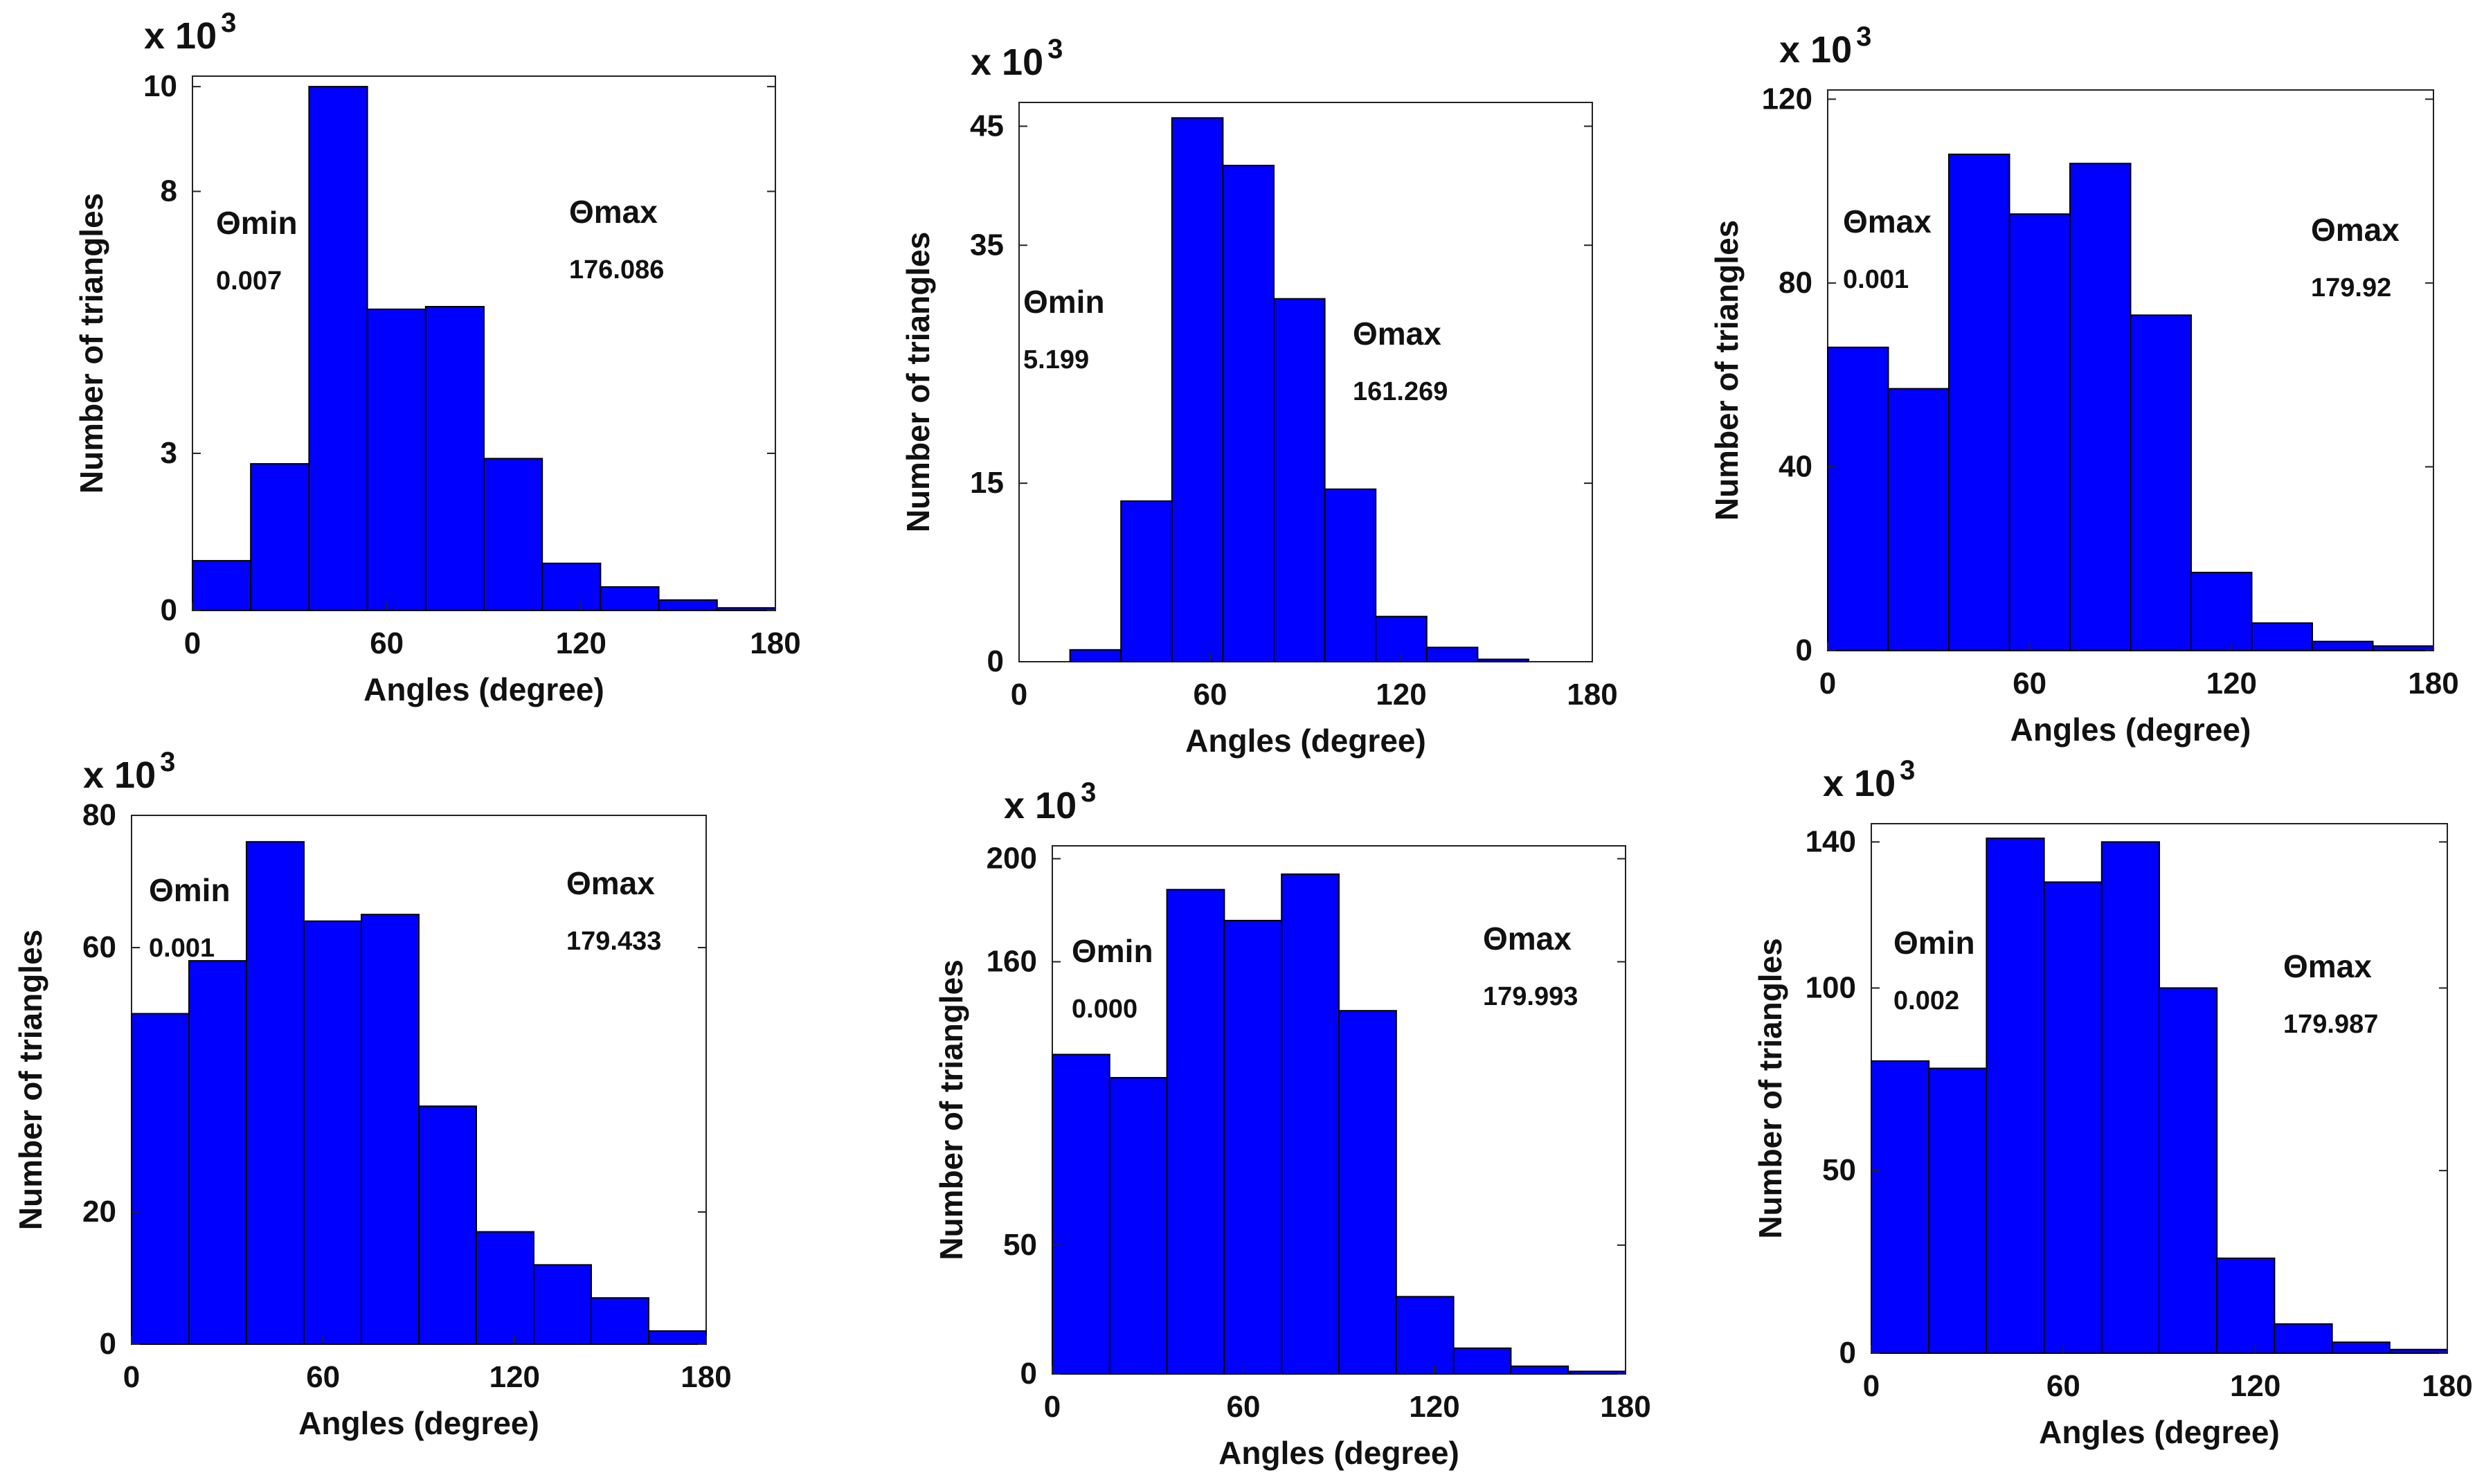  What do you see at coordinates (1876, 279) in the screenshot?
I see `annotation-value: 0.001` at bounding box center [1876, 279].